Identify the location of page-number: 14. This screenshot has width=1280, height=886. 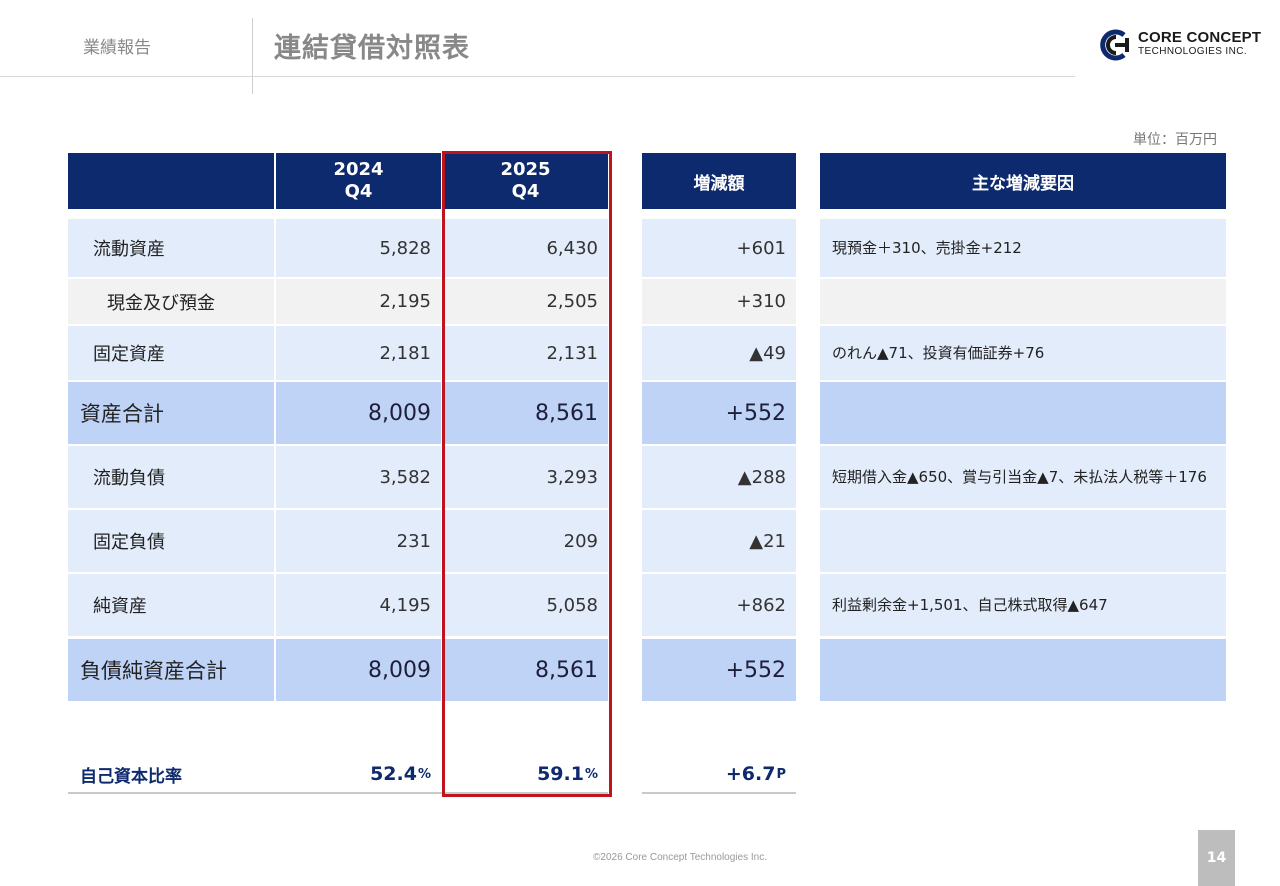
(1216, 858).